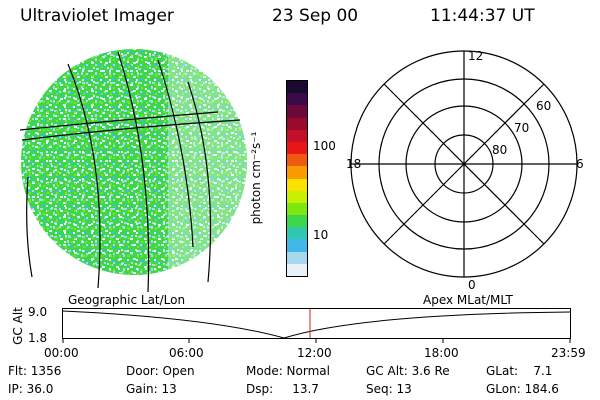  I want to click on mode-info: Mode: Normal, so click(288, 371).